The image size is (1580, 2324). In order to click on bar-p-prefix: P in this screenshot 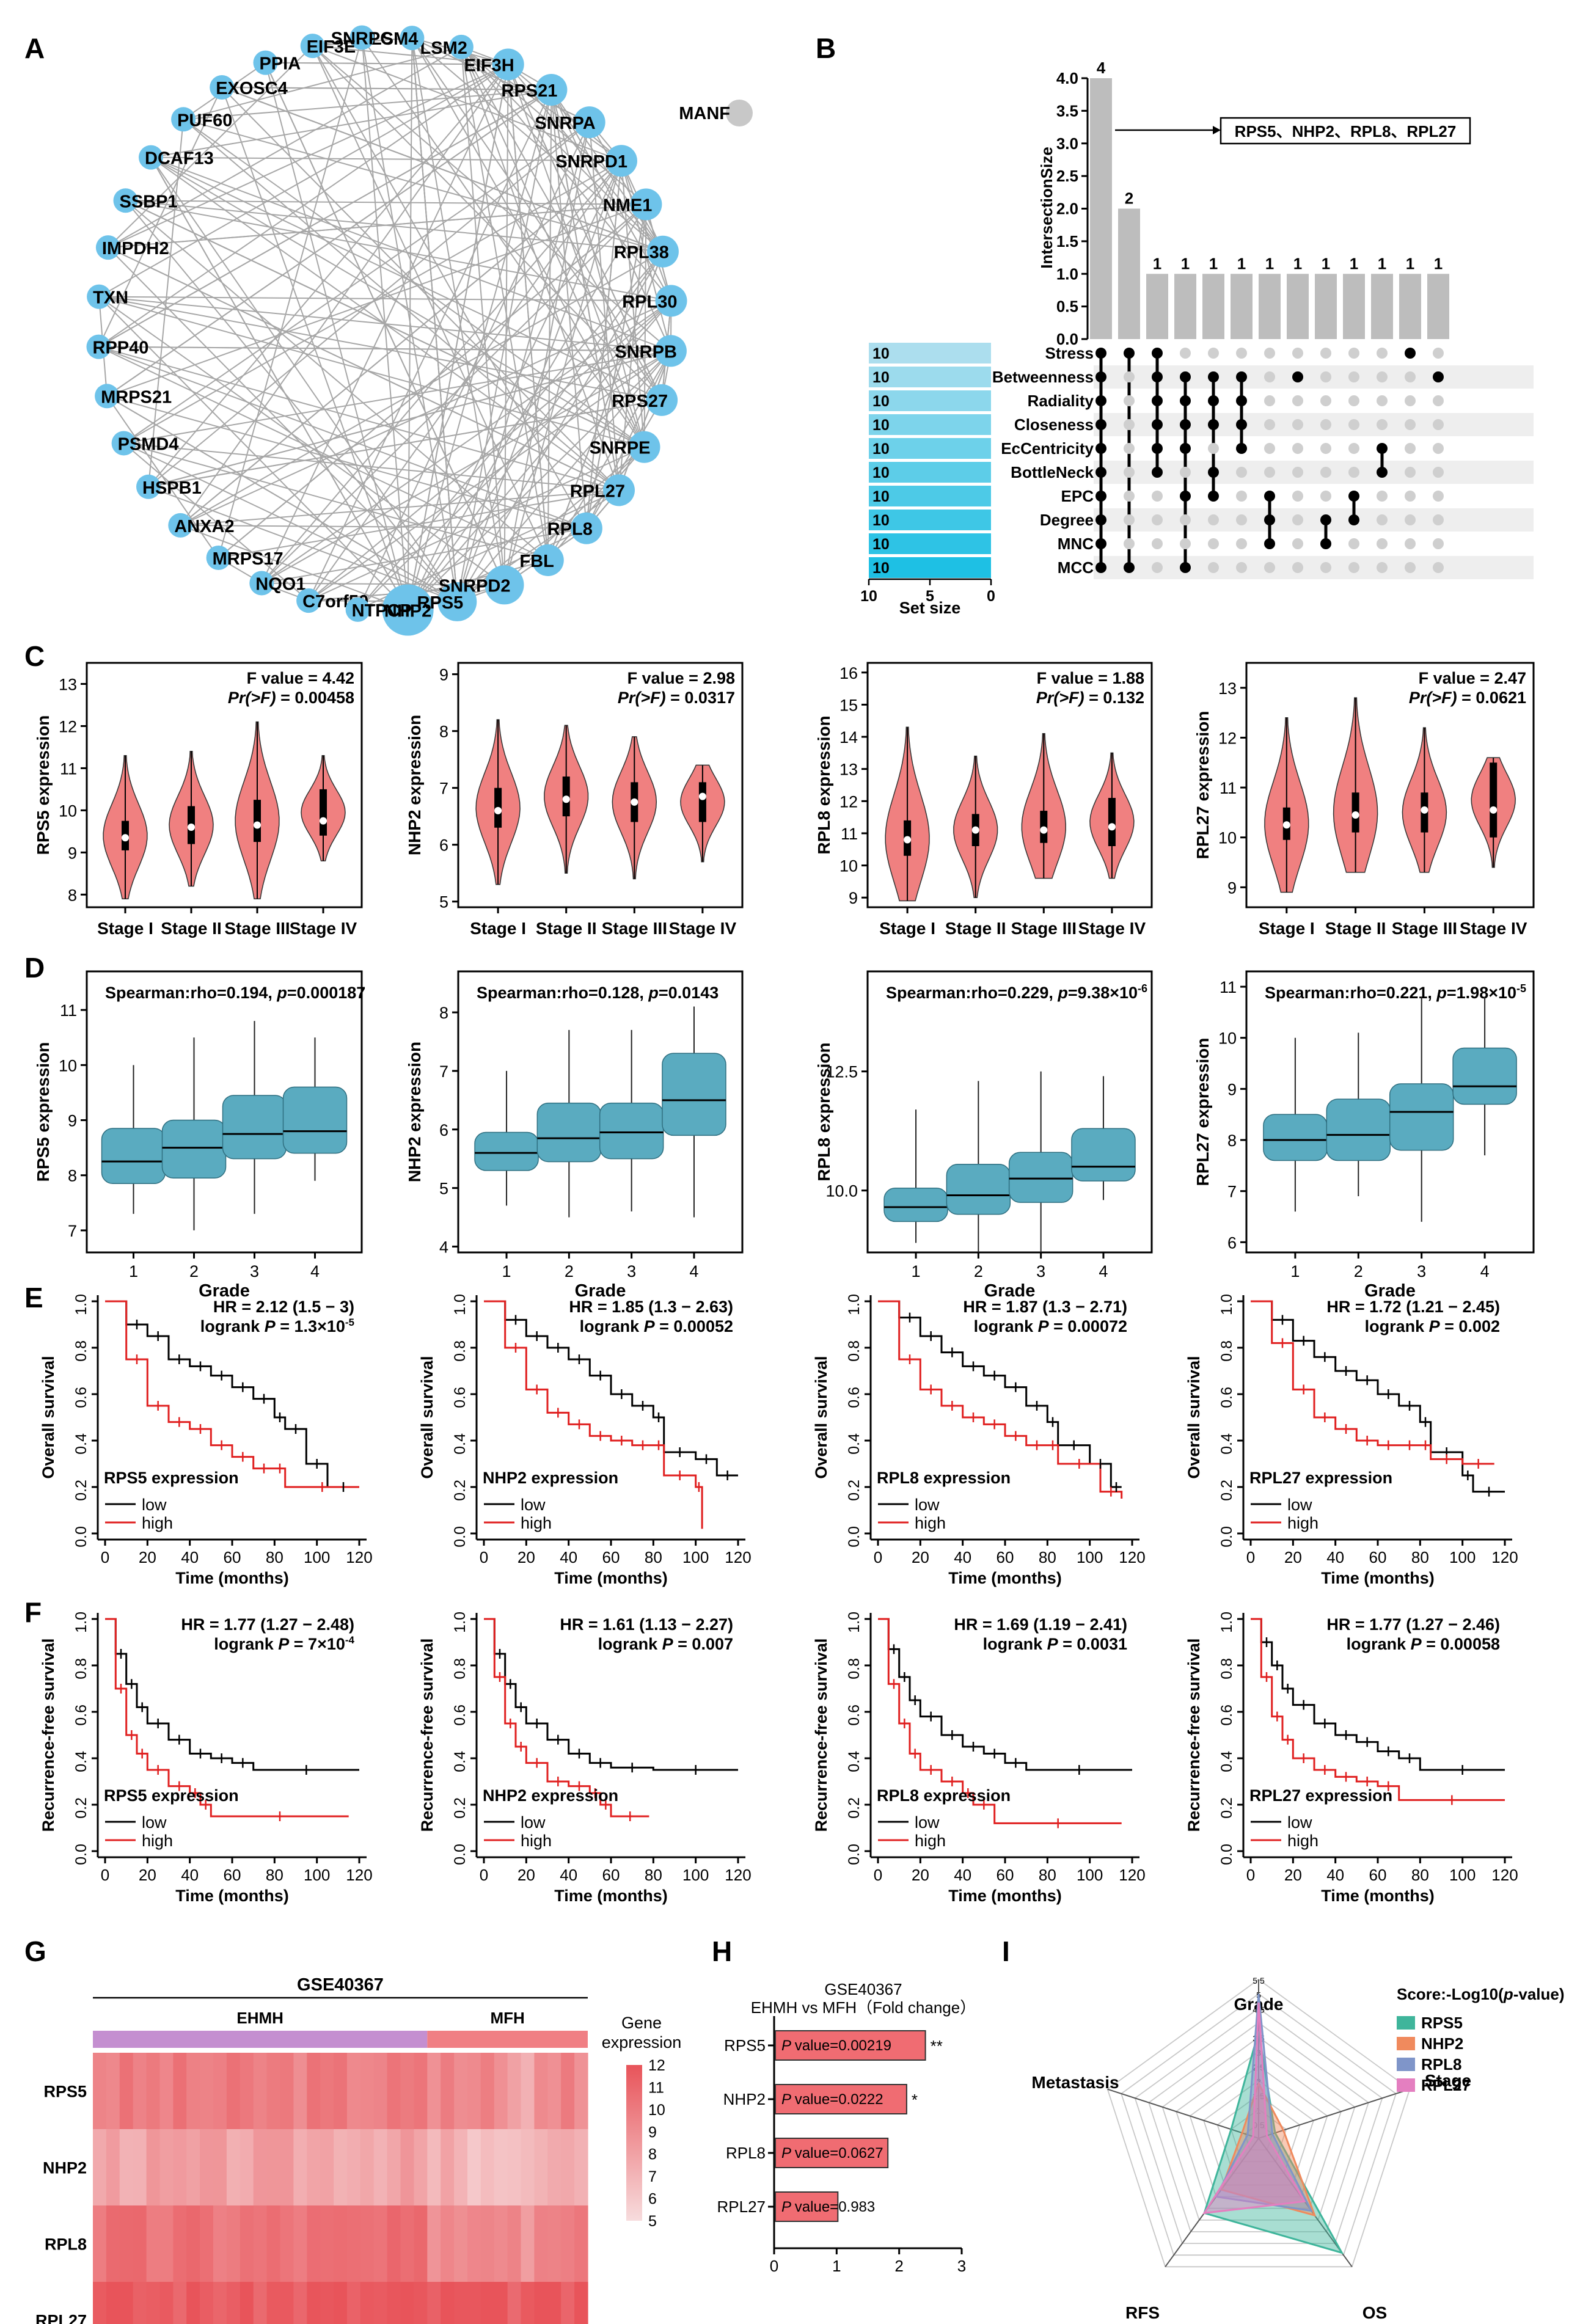, I will do `click(788, 2099)`.